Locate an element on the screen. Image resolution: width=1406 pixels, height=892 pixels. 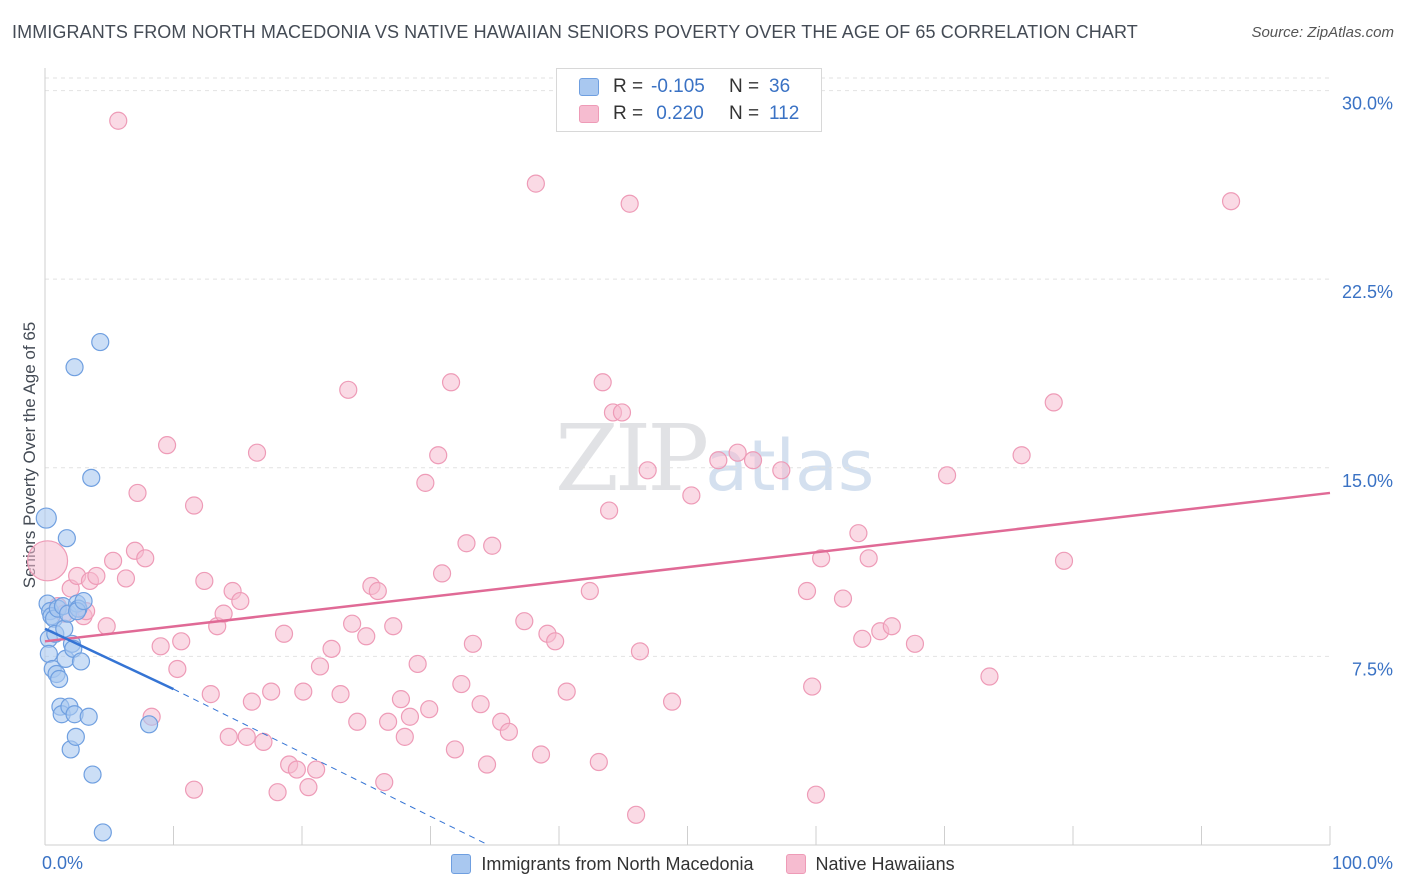
macedonia-trendline is located at coordinates (109, 659).